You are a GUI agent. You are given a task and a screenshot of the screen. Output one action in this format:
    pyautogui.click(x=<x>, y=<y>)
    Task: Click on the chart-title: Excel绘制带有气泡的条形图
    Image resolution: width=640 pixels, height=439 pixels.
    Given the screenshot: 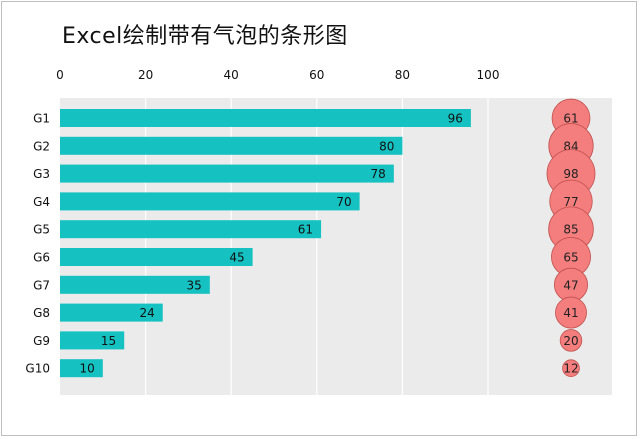 What is the action you would take?
    pyautogui.click(x=205, y=36)
    